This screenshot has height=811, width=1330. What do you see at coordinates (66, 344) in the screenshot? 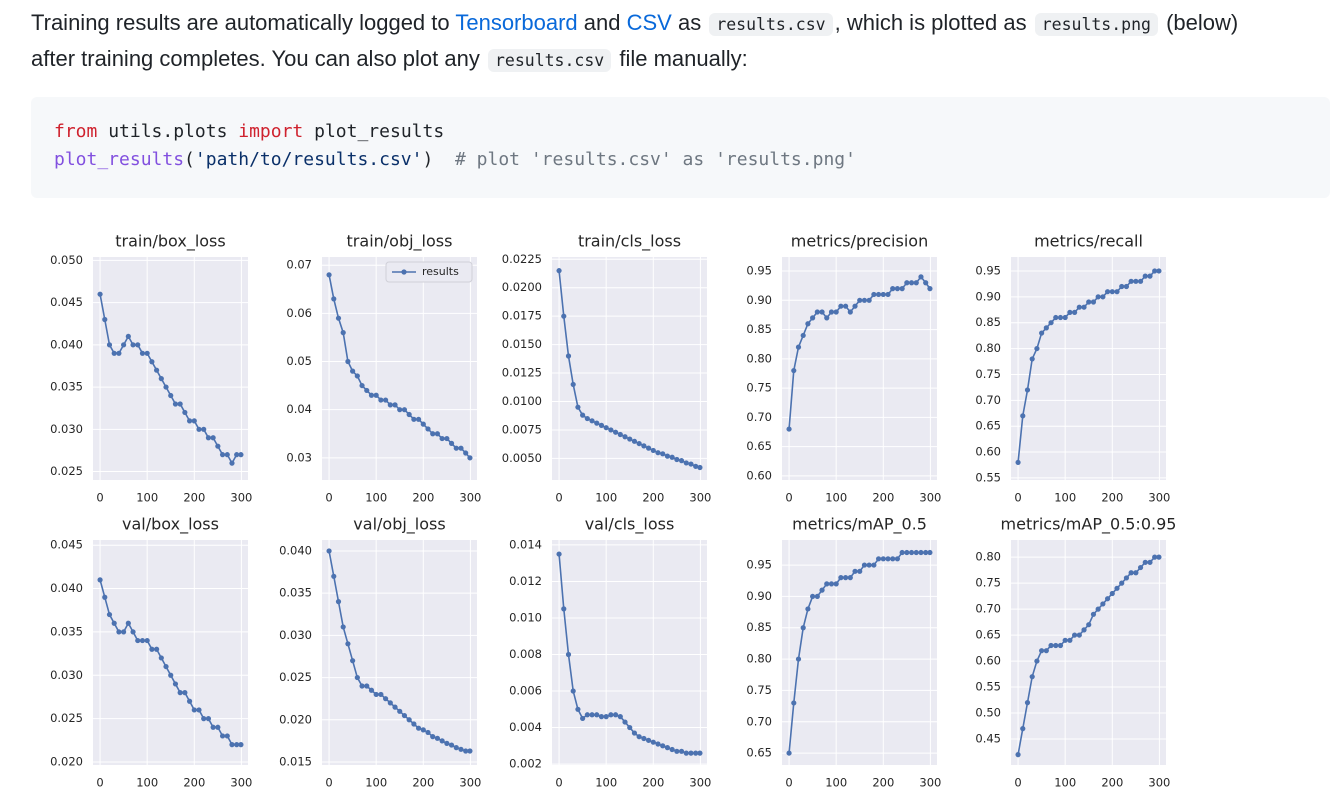
I see `y-tick-label: 0.040` at bounding box center [66, 344].